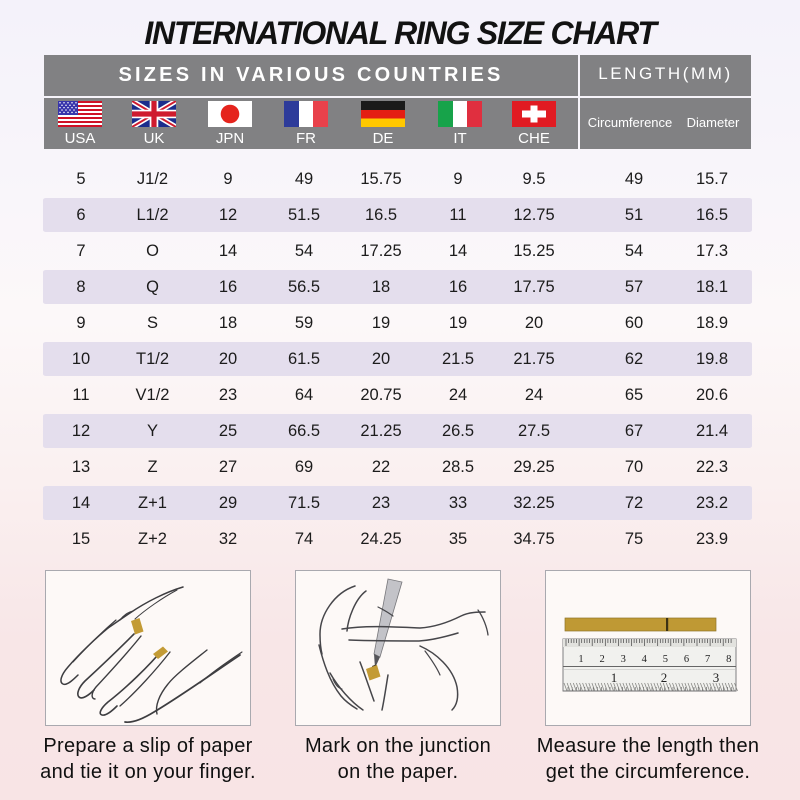  Describe the element at coordinates (645, 659) in the screenshot. I see `svg-text: 4` at that location.